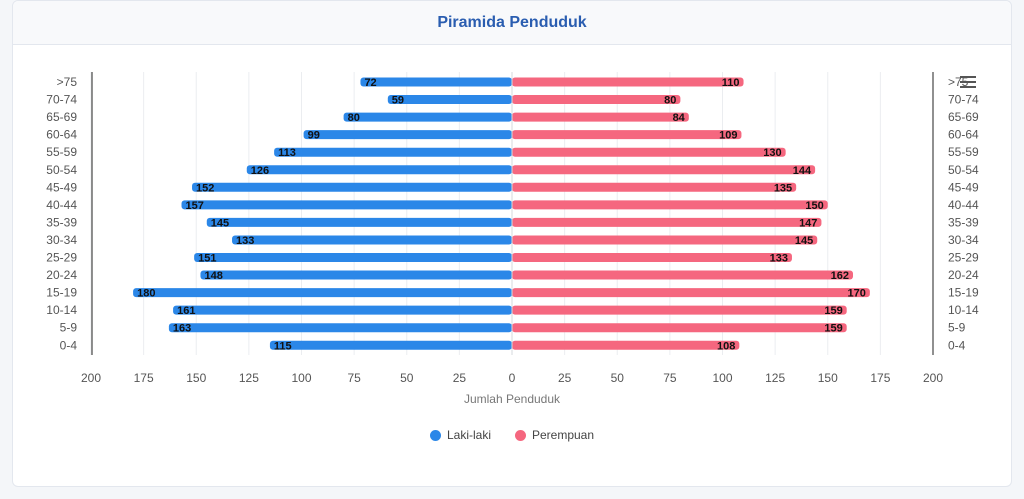  What do you see at coordinates (512, 378) in the screenshot?
I see `x-tick-label: 0` at bounding box center [512, 378].